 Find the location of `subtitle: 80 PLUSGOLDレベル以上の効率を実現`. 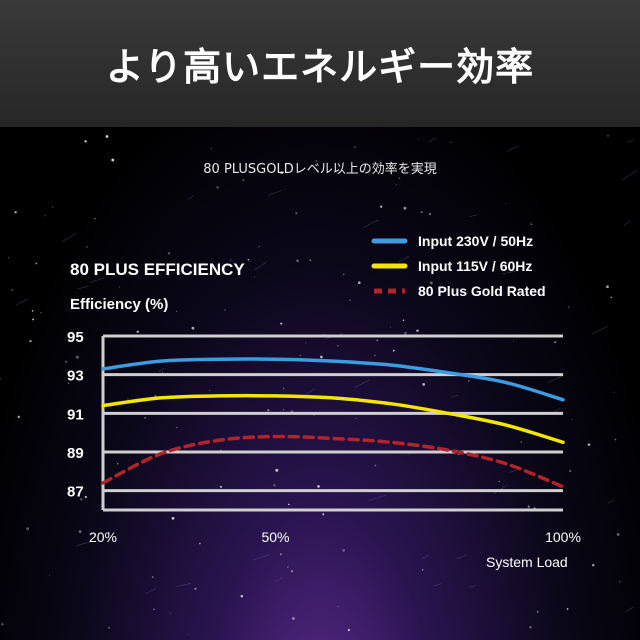

subtitle: 80 PLUSGOLDレベル以上の効率を実現 is located at coordinates (320, 169).